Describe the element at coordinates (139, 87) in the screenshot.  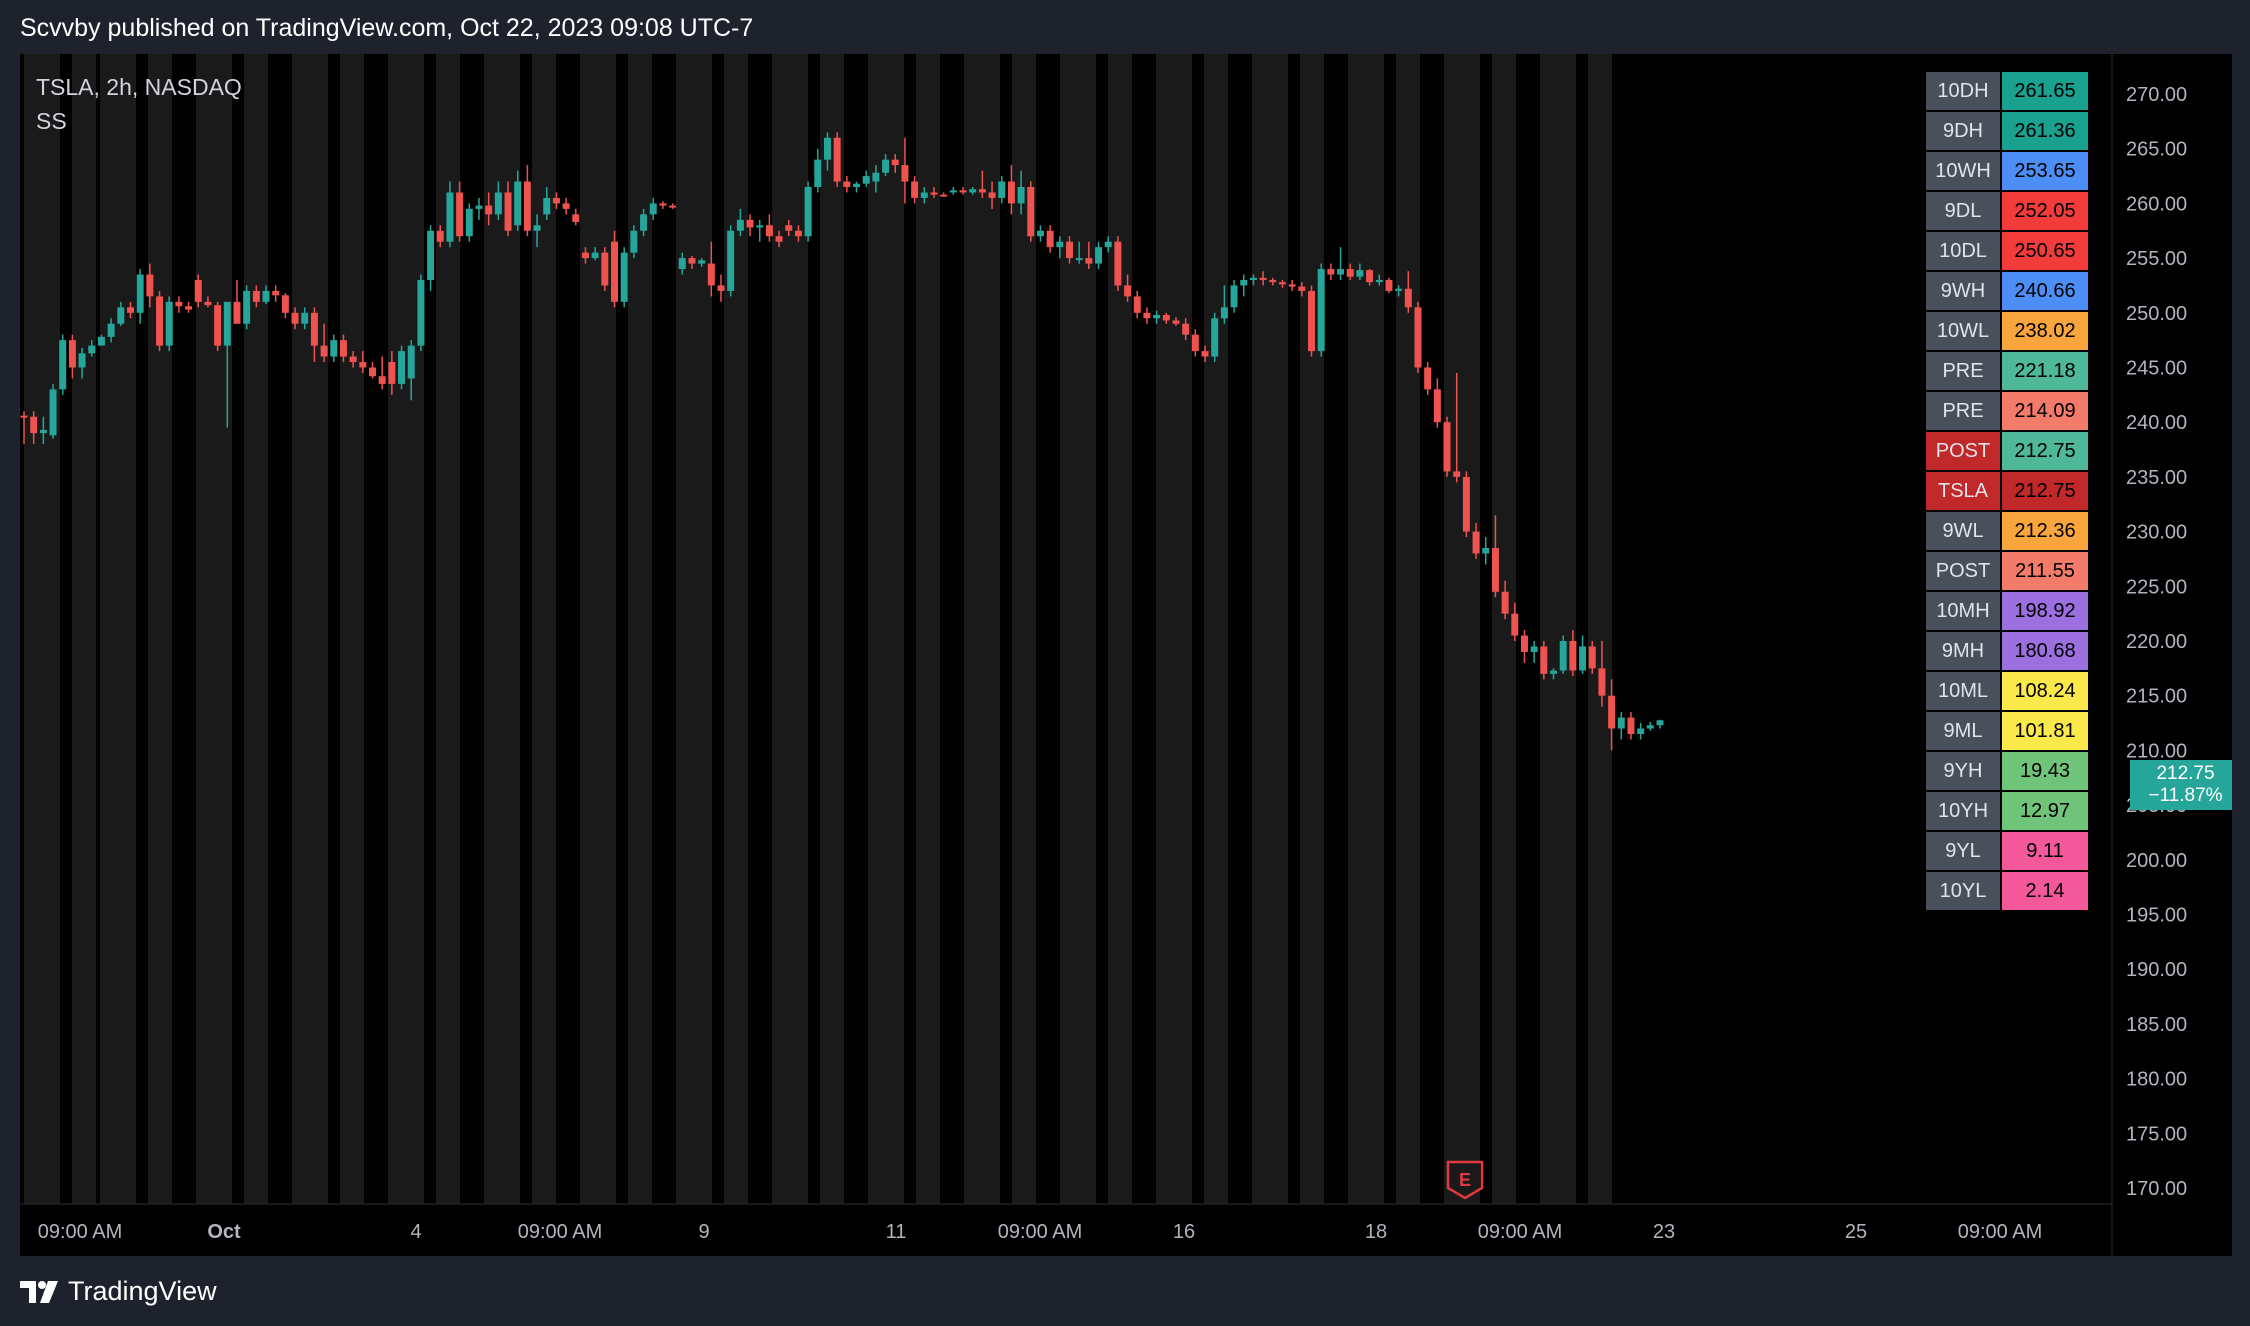
I see `symbol-title: TSLA, 2h, NASDAQ` at that location.